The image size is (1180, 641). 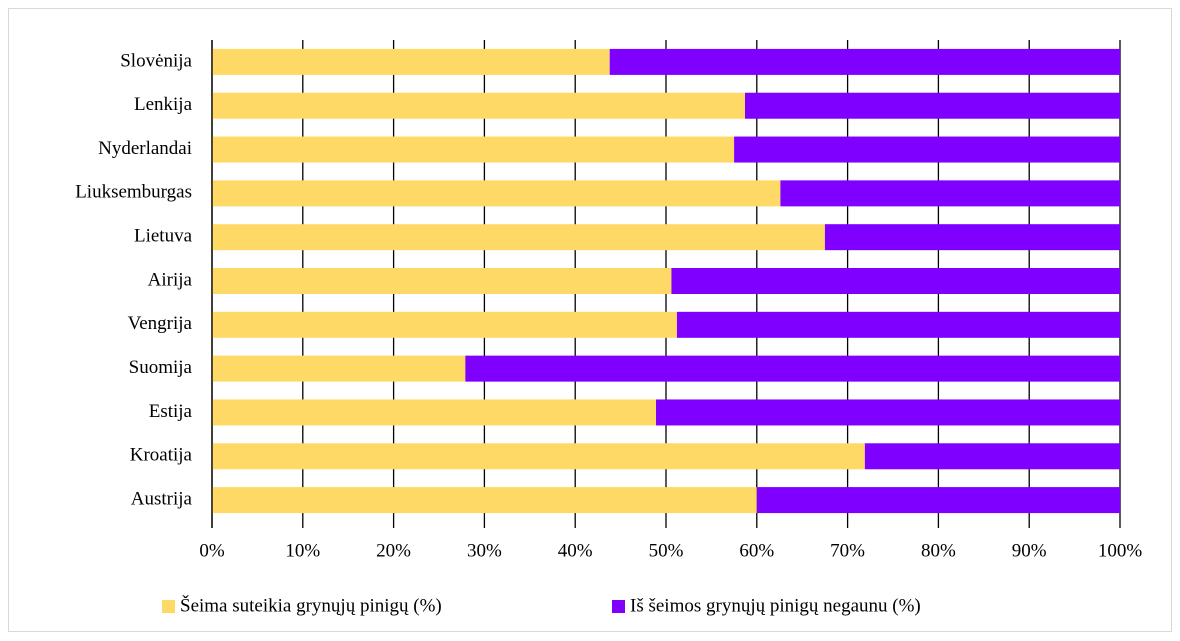 I want to click on y-tick-label: Kroatija, so click(x=161, y=455).